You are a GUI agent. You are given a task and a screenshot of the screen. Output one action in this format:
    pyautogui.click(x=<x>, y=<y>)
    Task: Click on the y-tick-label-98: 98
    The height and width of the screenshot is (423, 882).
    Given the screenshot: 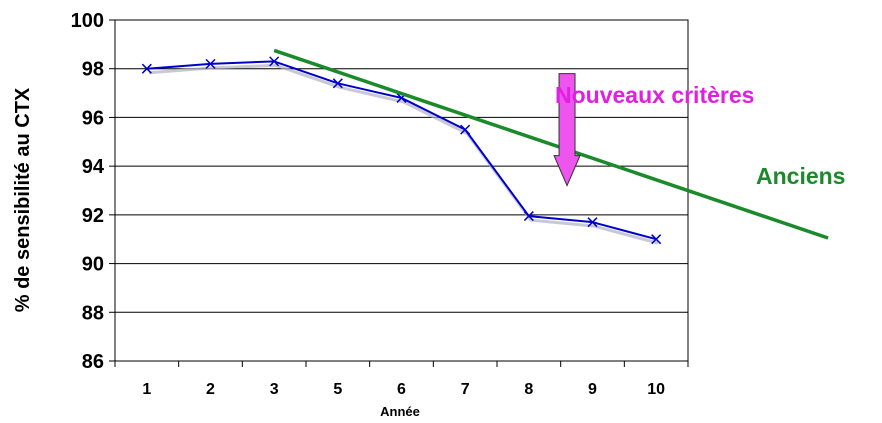 What is the action you would take?
    pyautogui.click(x=93, y=70)
    